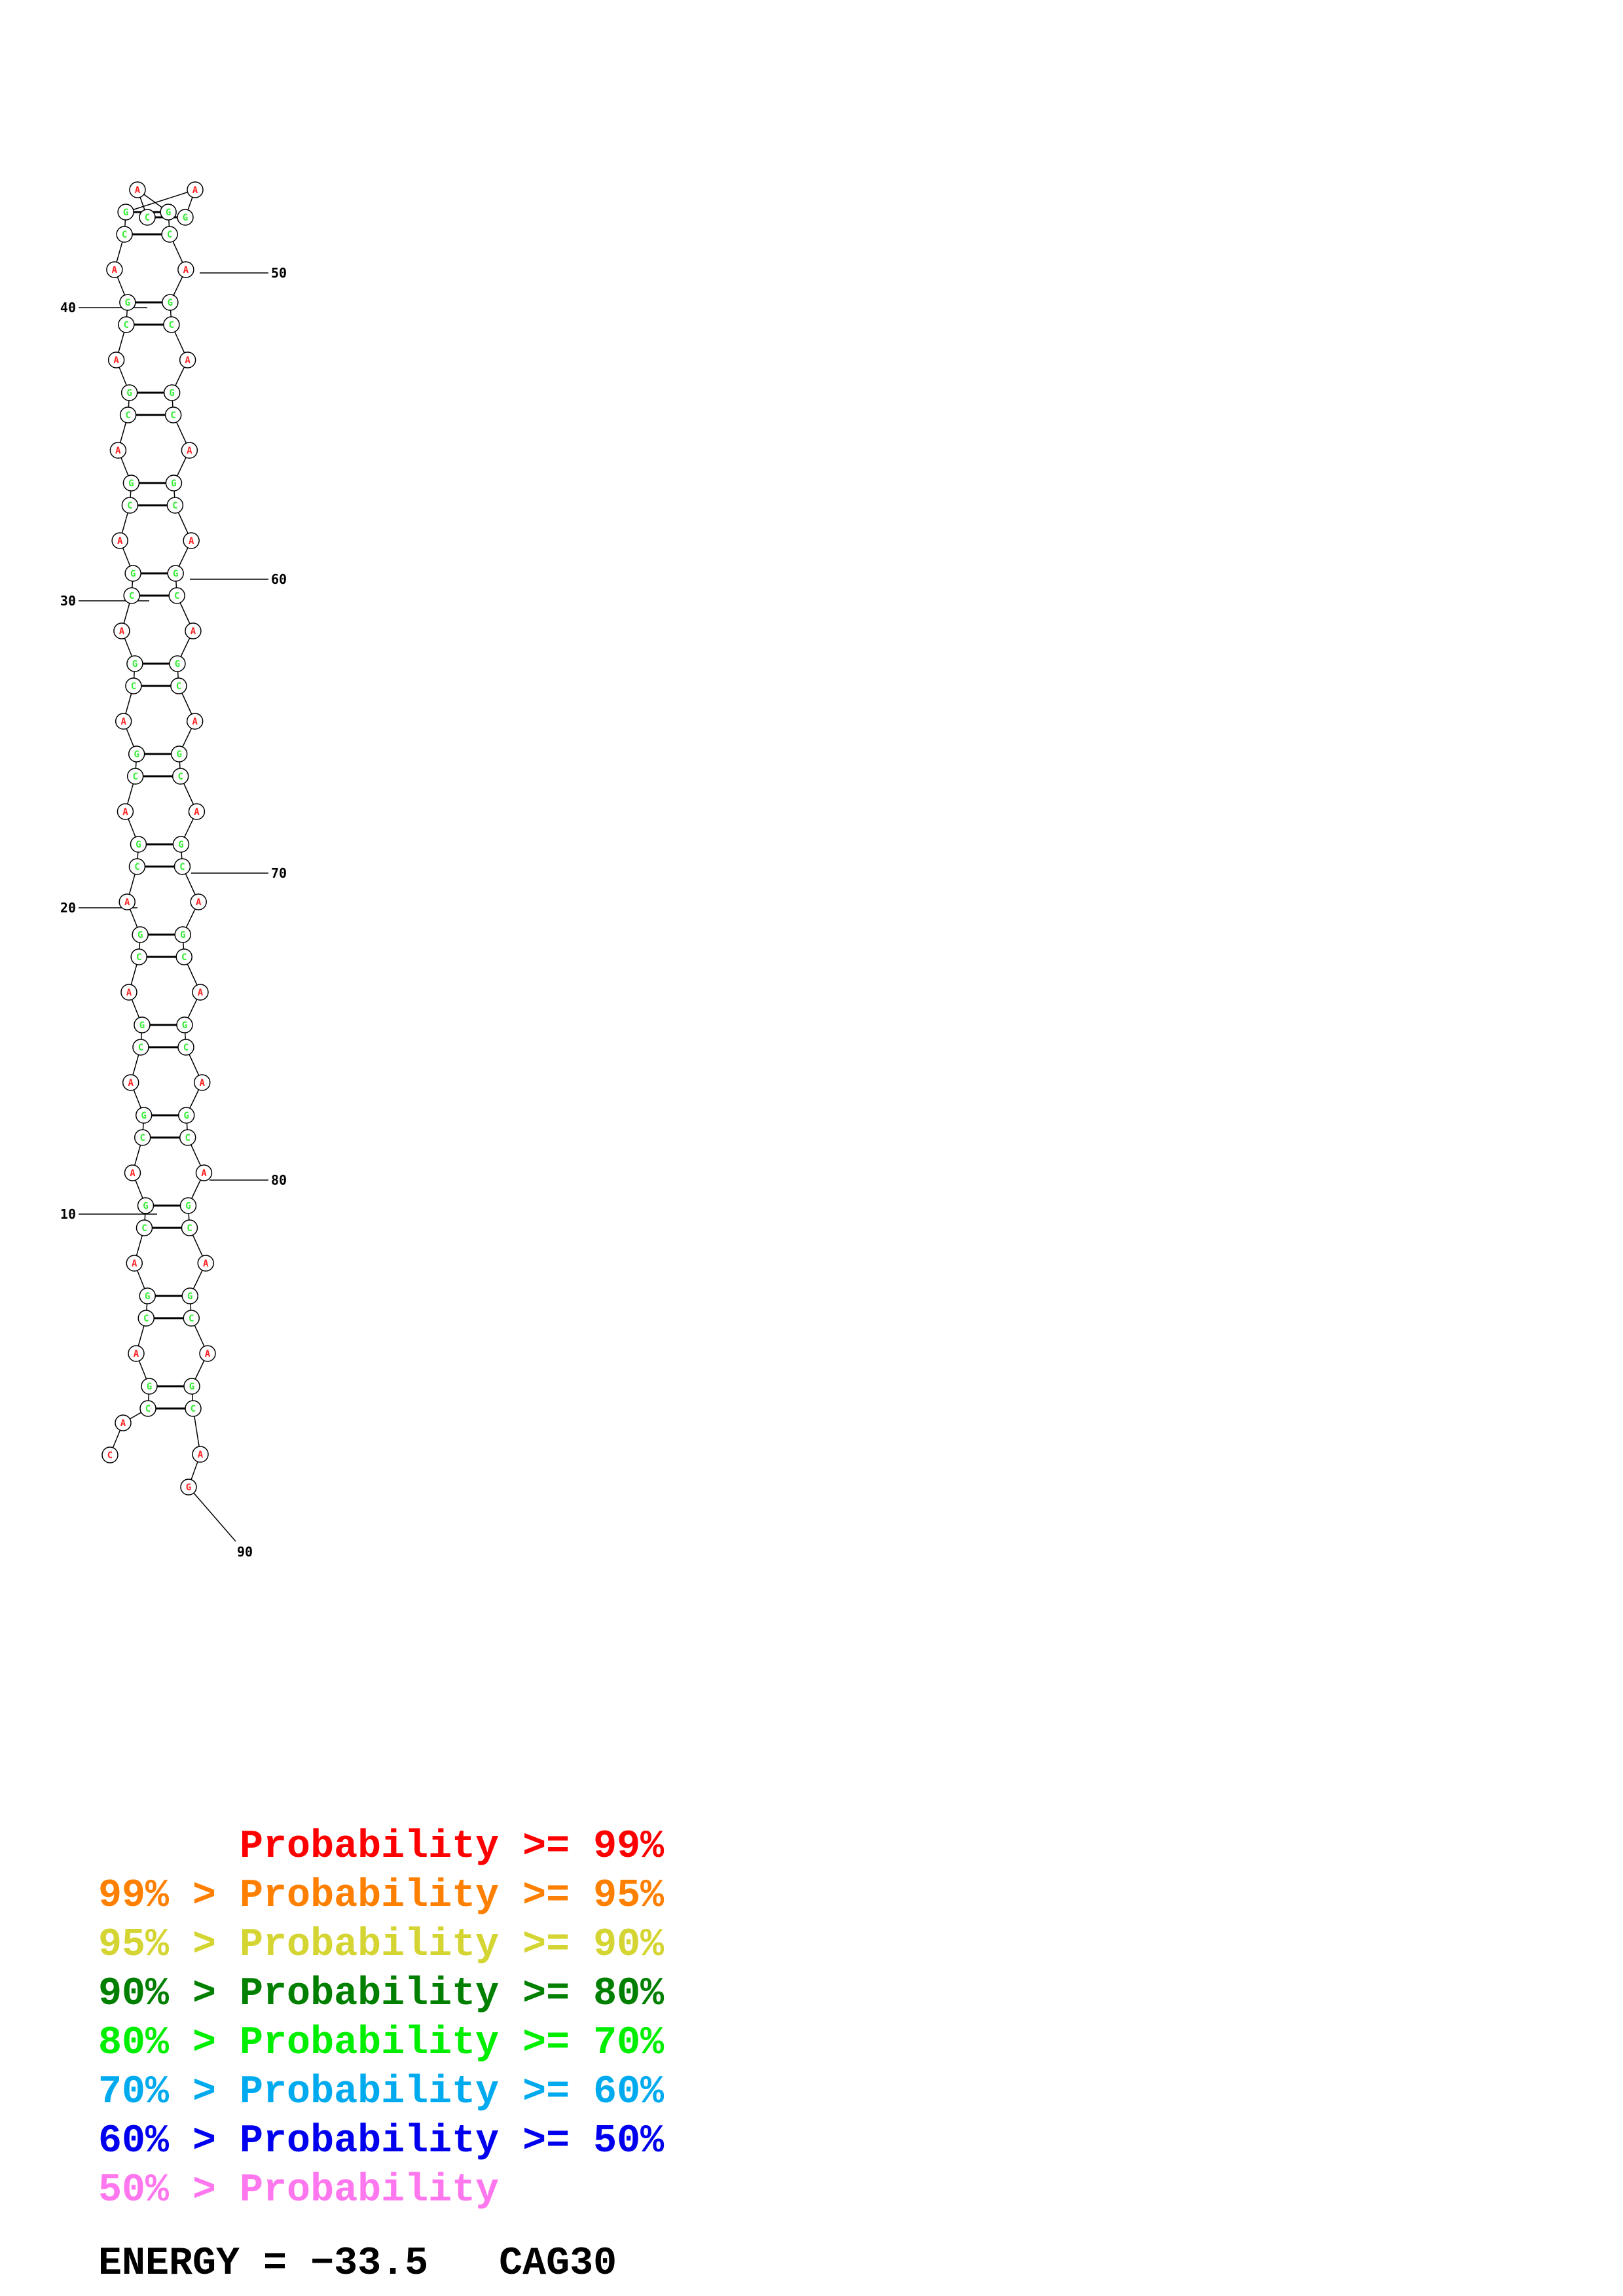  I want to click on index-label: 20, so click(68, 908).